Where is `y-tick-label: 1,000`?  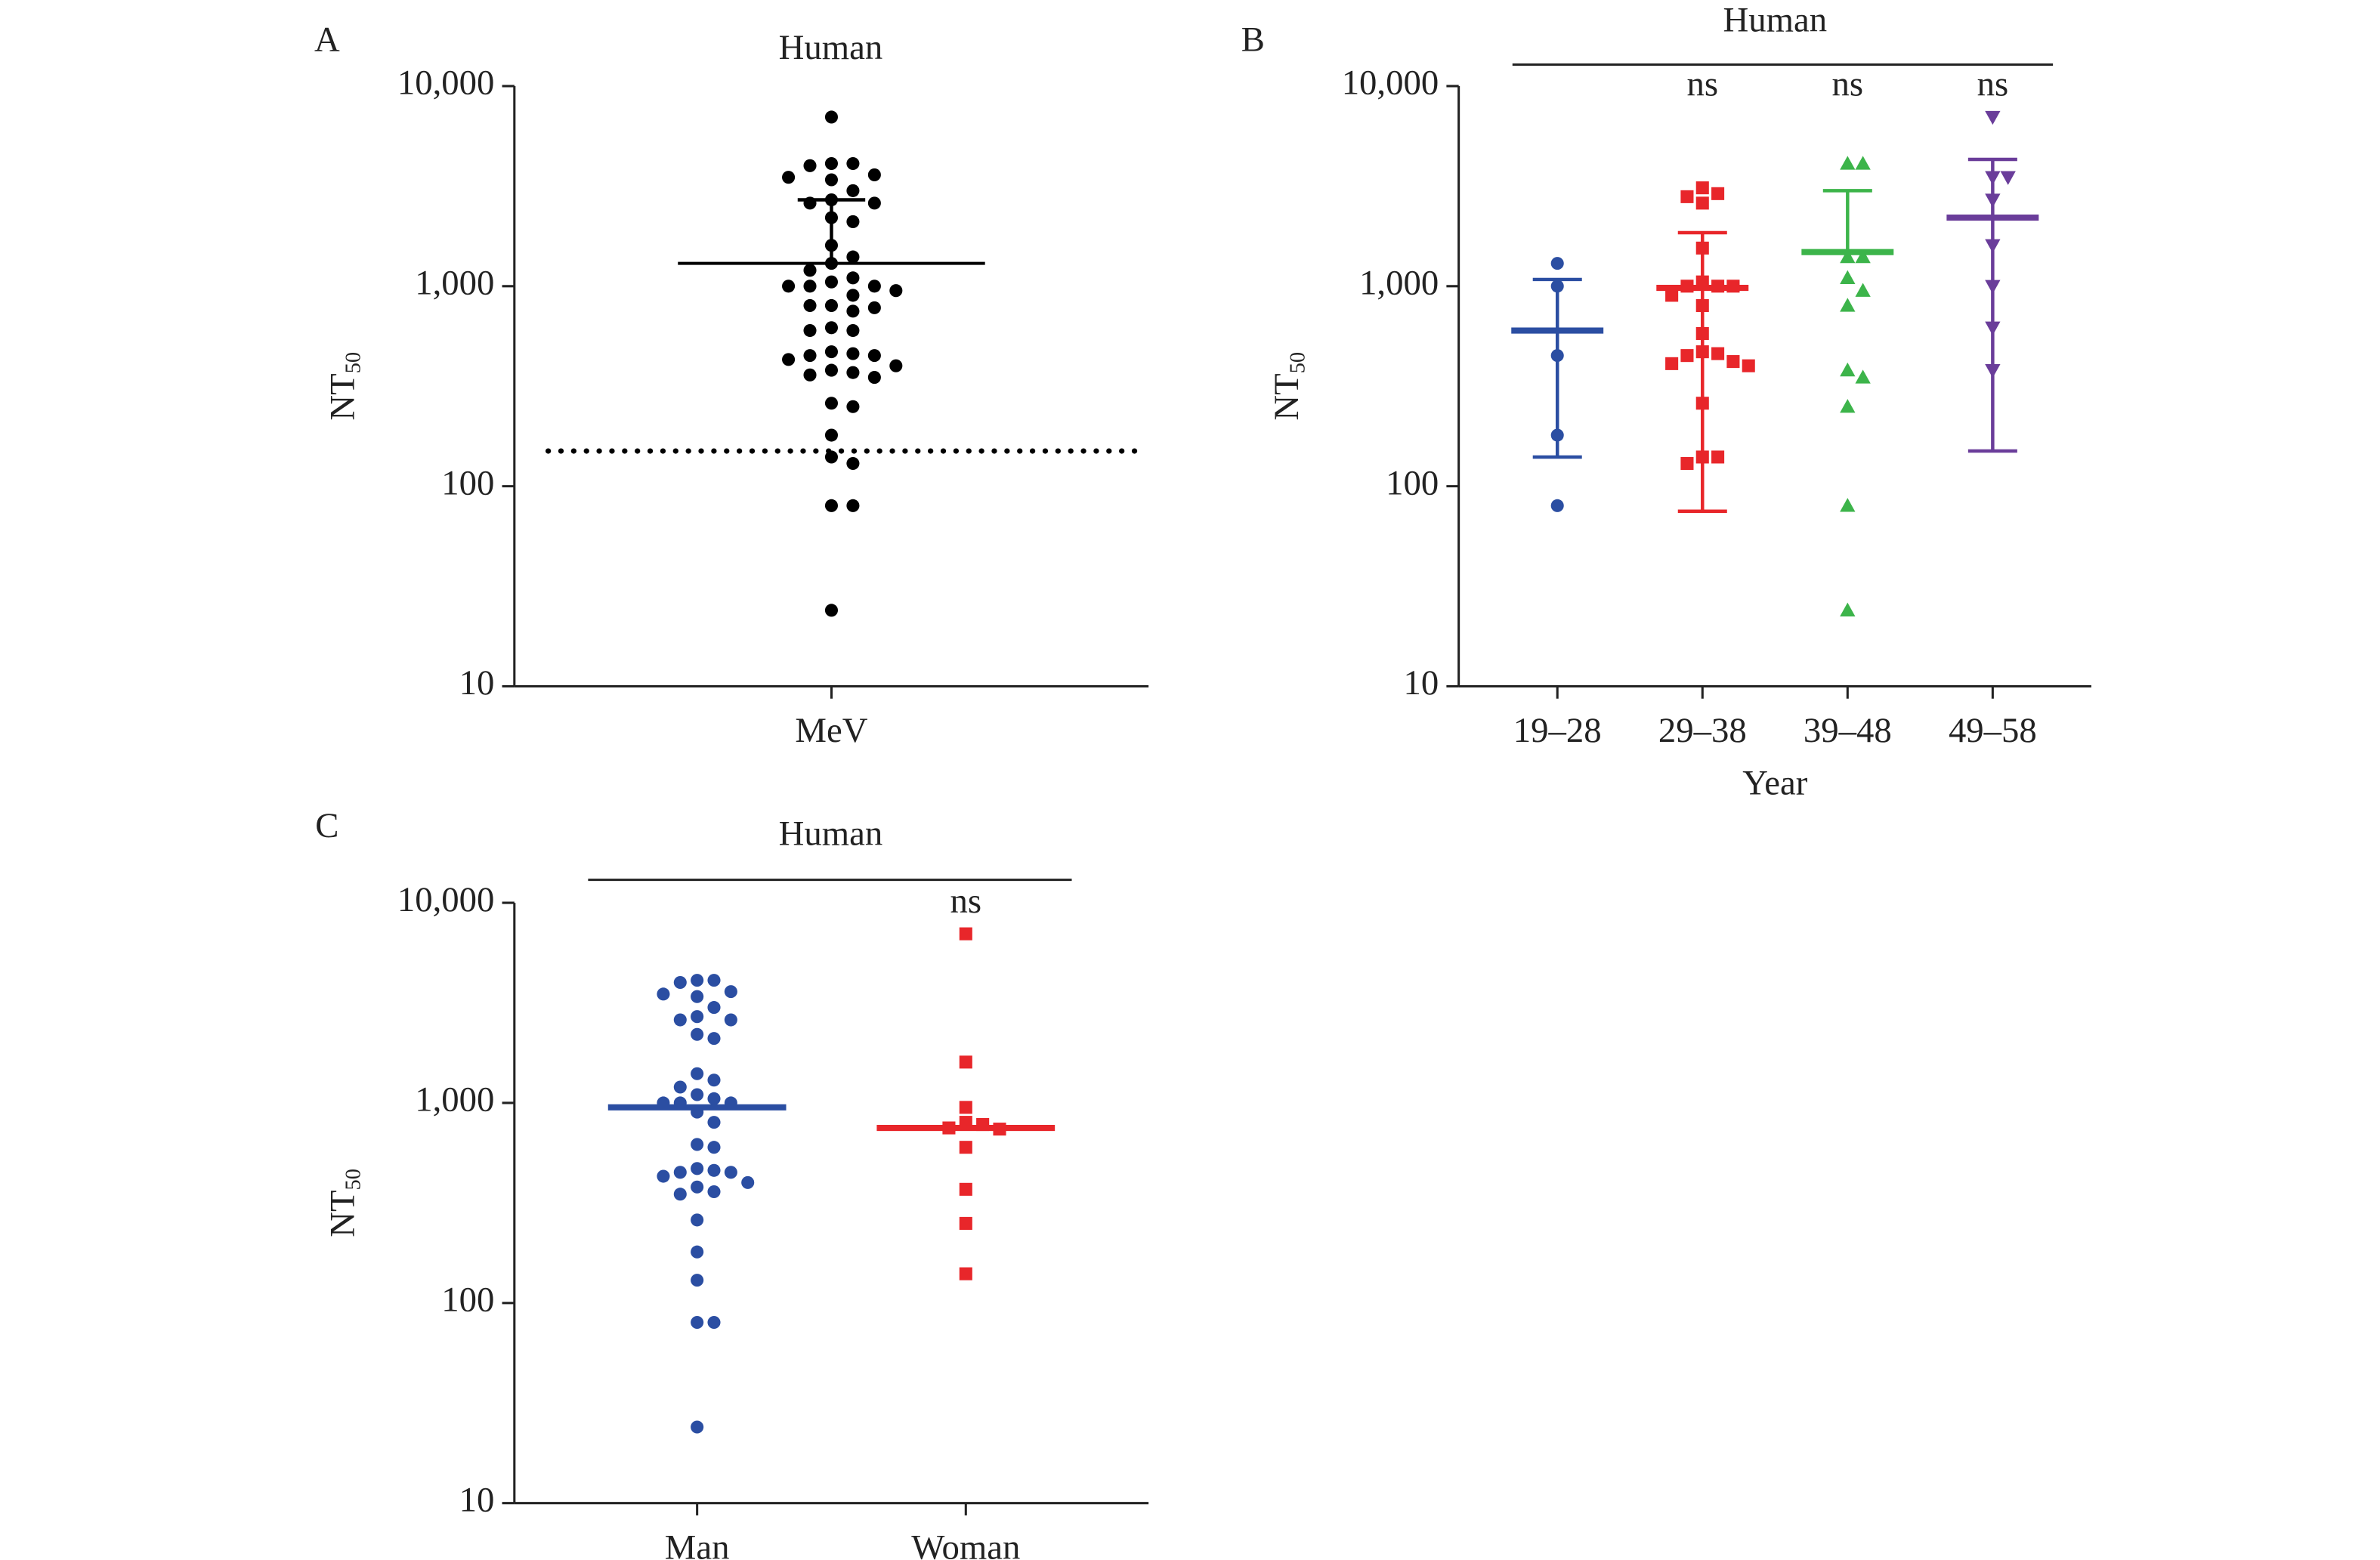
y-tick-label: 1,000 is located at coordinates (454, 283).